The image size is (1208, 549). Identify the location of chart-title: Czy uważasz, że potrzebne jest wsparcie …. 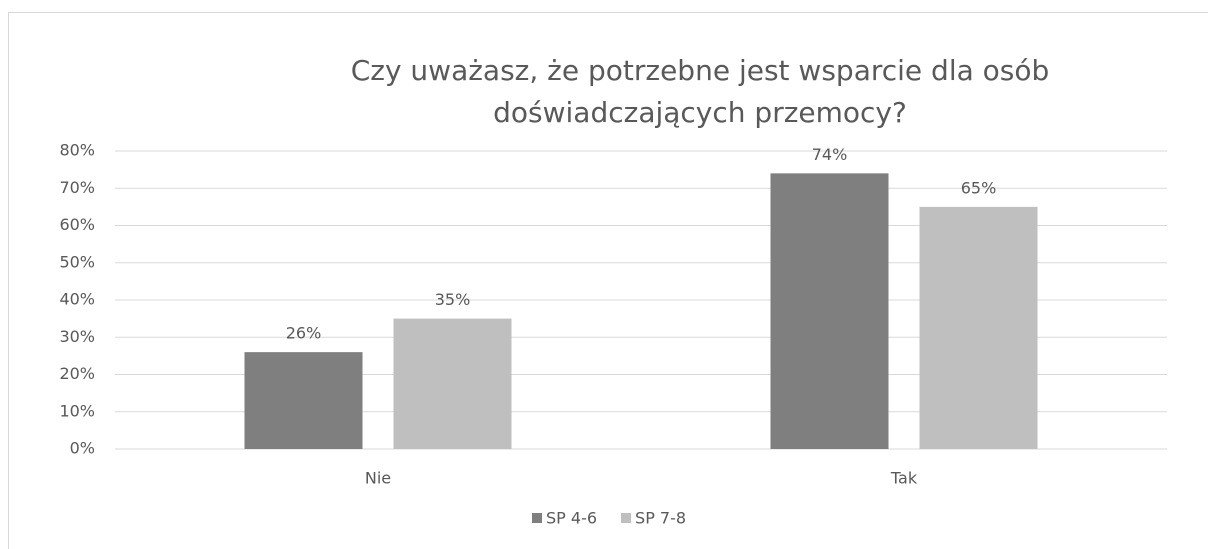
(700, 70).